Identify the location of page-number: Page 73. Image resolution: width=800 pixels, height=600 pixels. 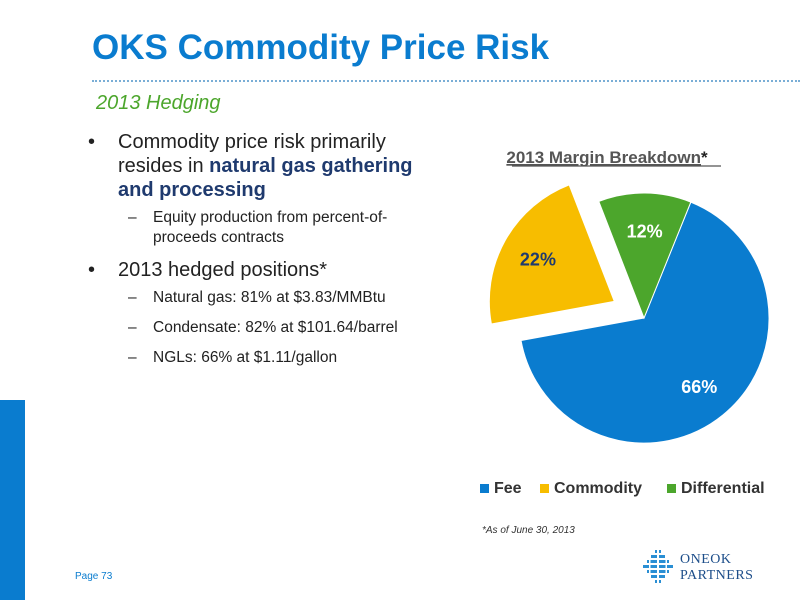
(94, 576).